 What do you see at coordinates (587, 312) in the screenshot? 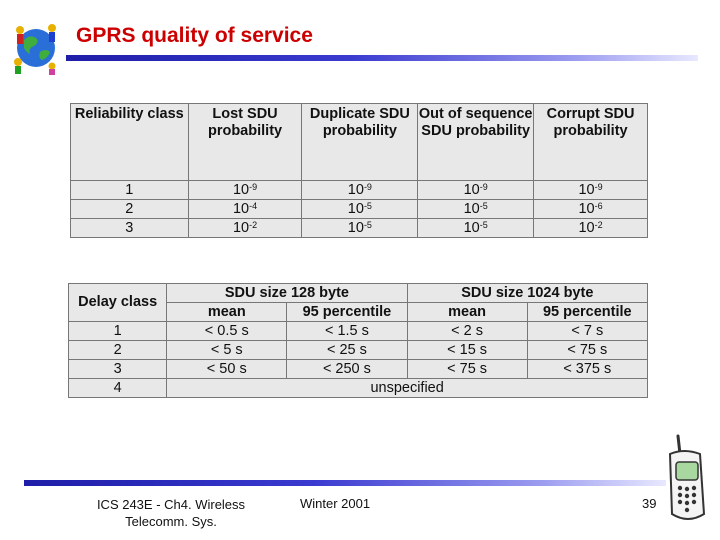
I see `subheader-p95-1024: 95 percentile` at bounding box center [587, 312].